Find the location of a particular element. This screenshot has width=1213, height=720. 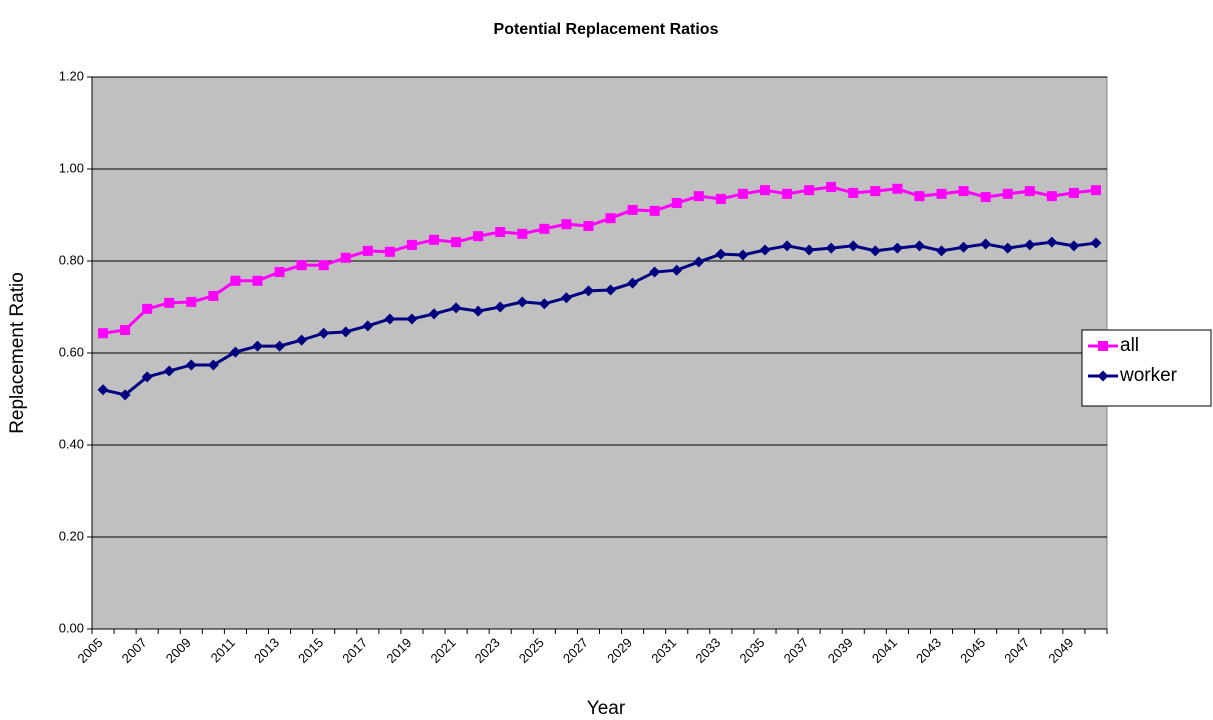

x-tick-label: 2011 is located at coordinates (223, 650).